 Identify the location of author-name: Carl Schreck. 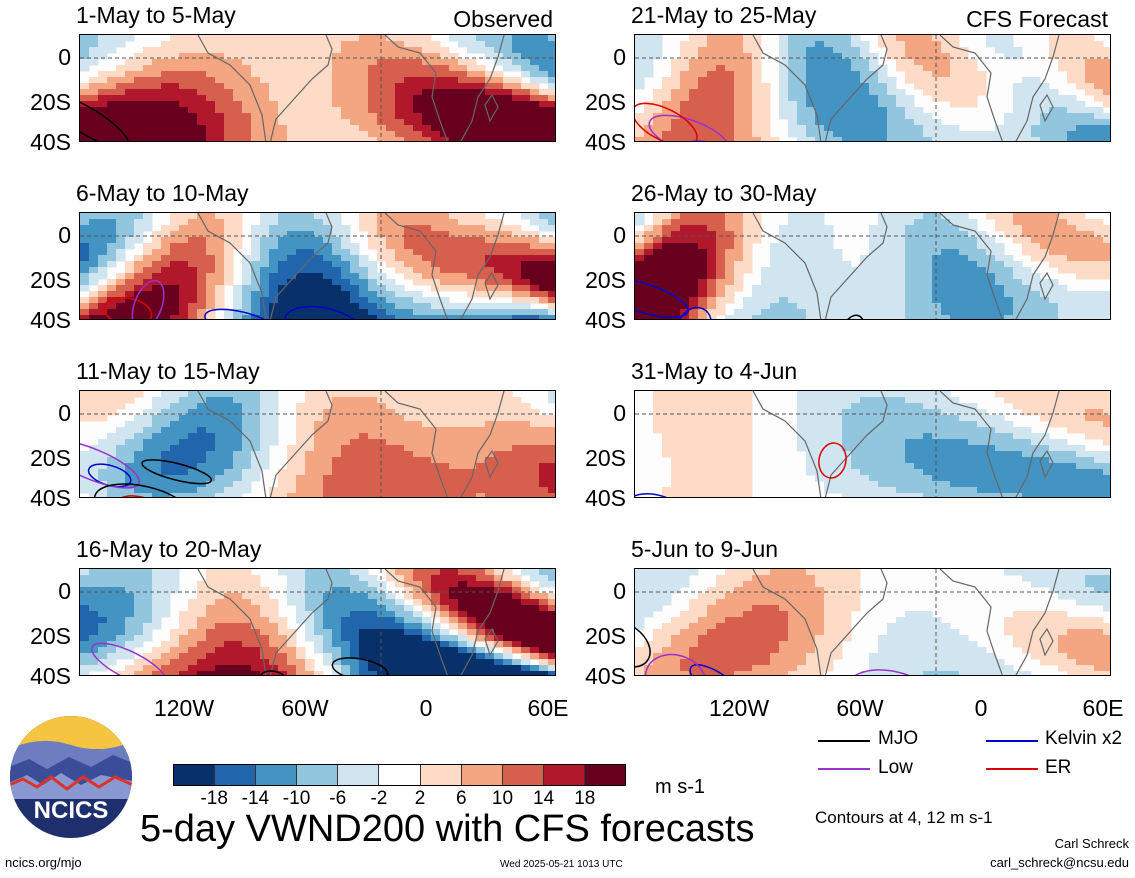
(1091, 843).